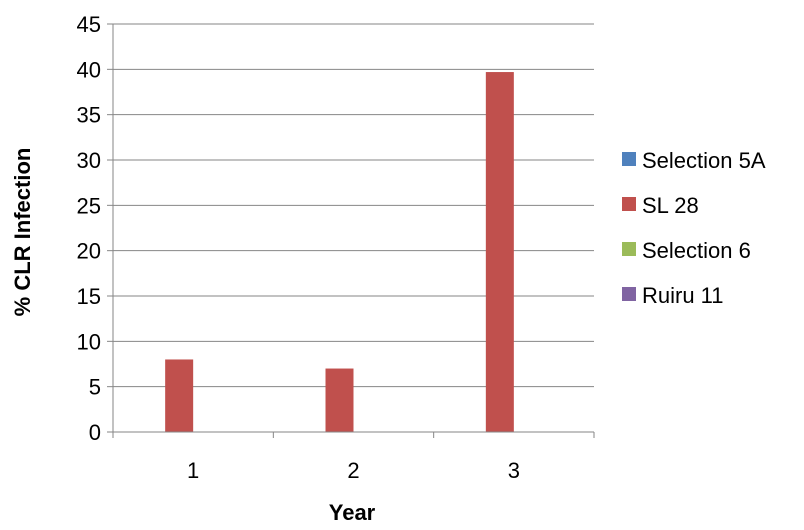 The image size is (804, 530). Describe the element at coordinates (352, 512) in the screenshot. I see `x-axis-title: Year` at that location.